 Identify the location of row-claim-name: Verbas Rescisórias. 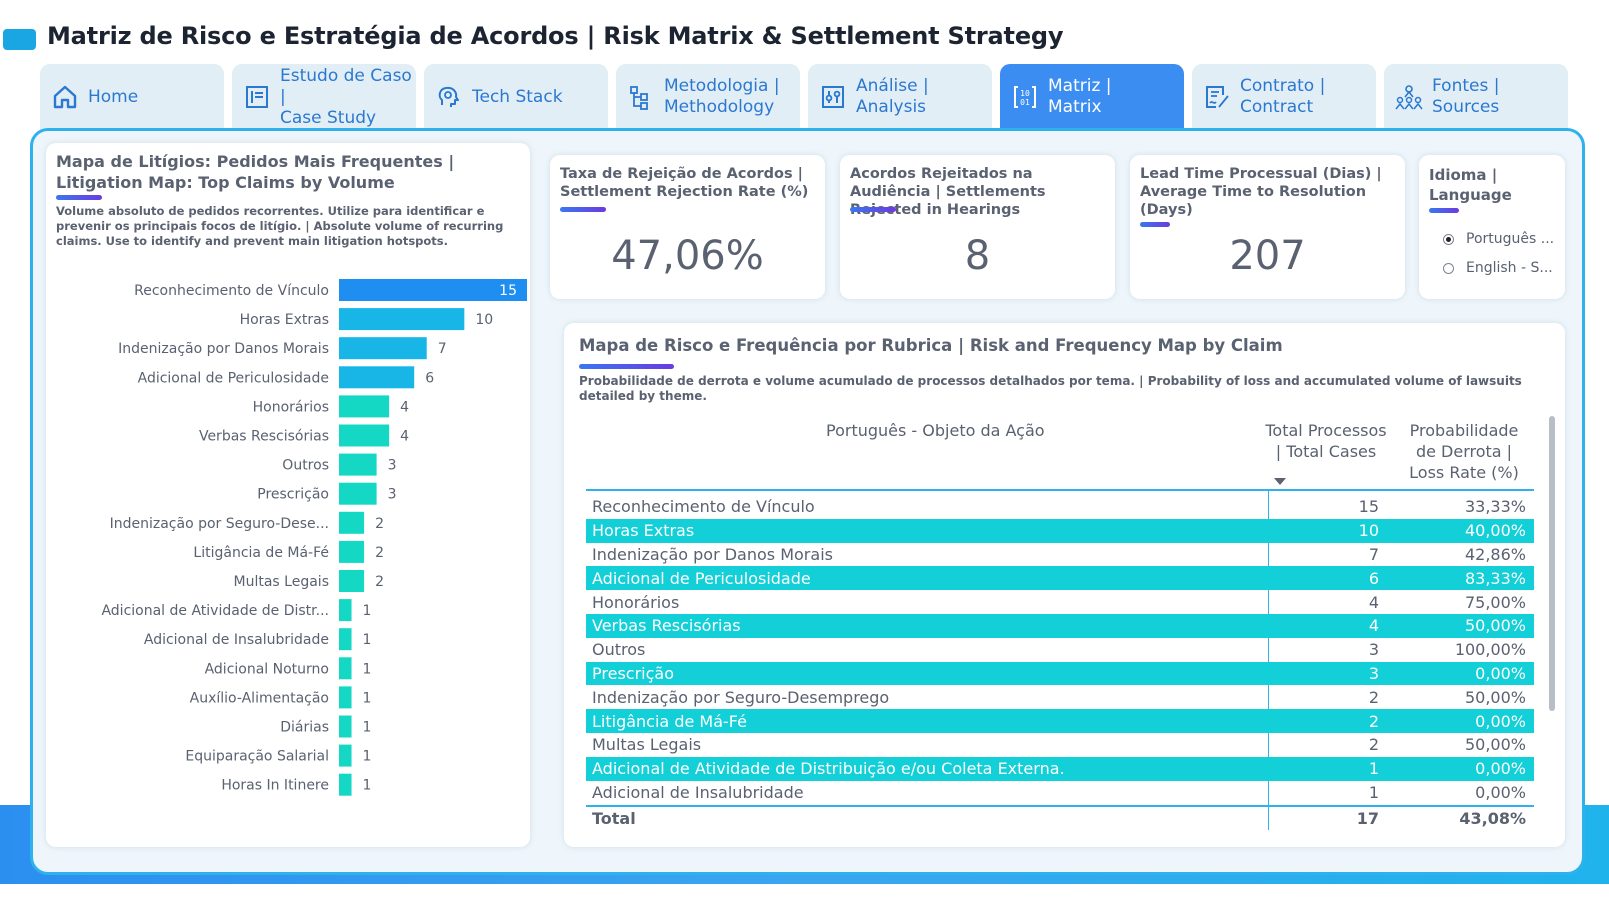
(666, 626).